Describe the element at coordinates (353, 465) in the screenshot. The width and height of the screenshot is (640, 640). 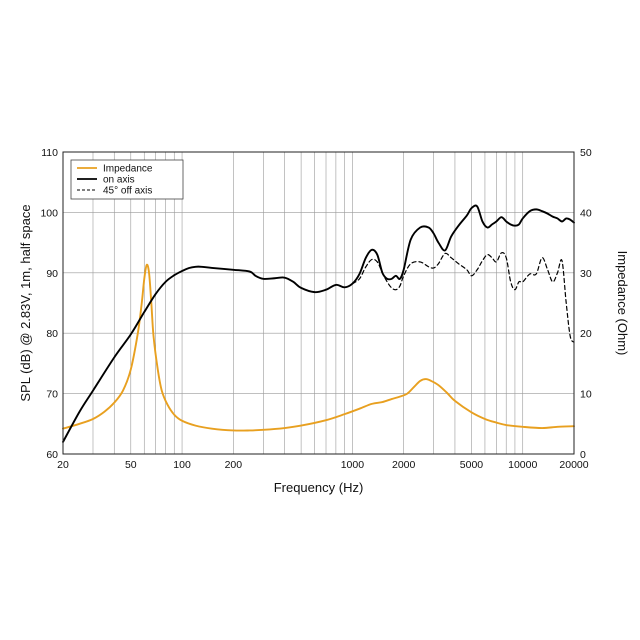
I see `x-tick-label: 1000` at that location.